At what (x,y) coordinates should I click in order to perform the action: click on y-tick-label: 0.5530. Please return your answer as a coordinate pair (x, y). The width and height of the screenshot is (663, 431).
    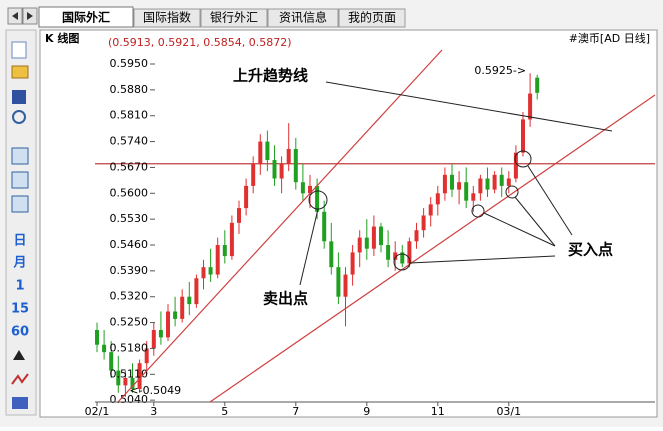
    Looking at the image, I should click on (129, 218).